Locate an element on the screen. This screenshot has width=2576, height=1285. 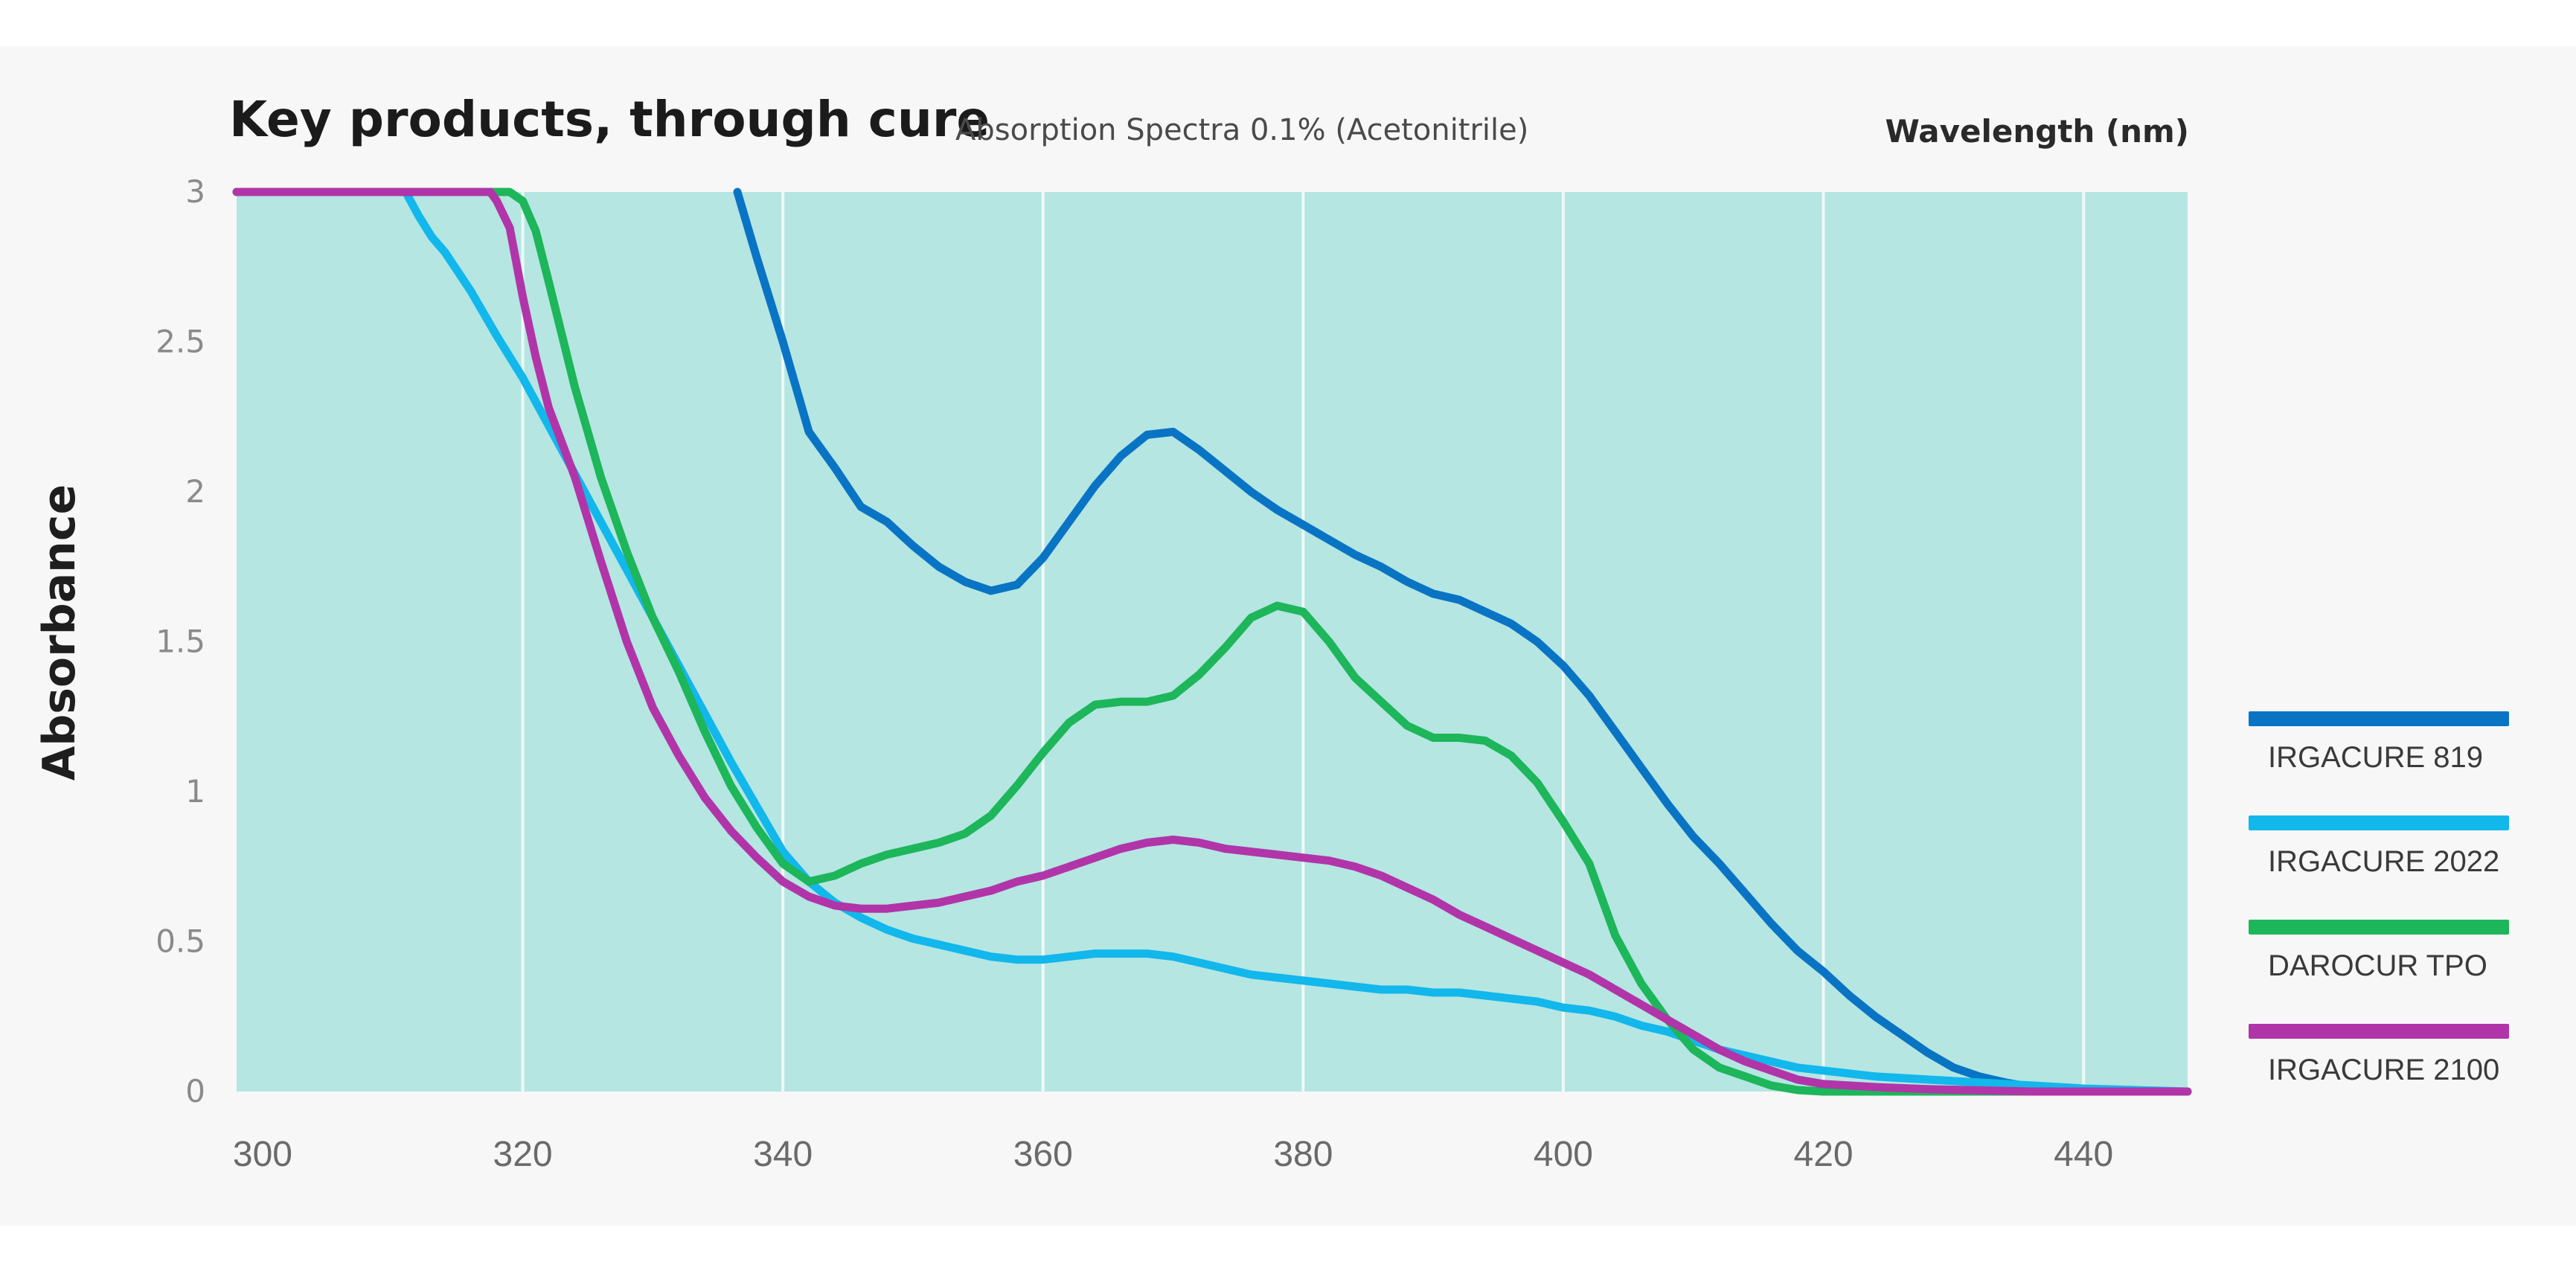
y-tick-label: 2 is located at coordinates (195, 492).